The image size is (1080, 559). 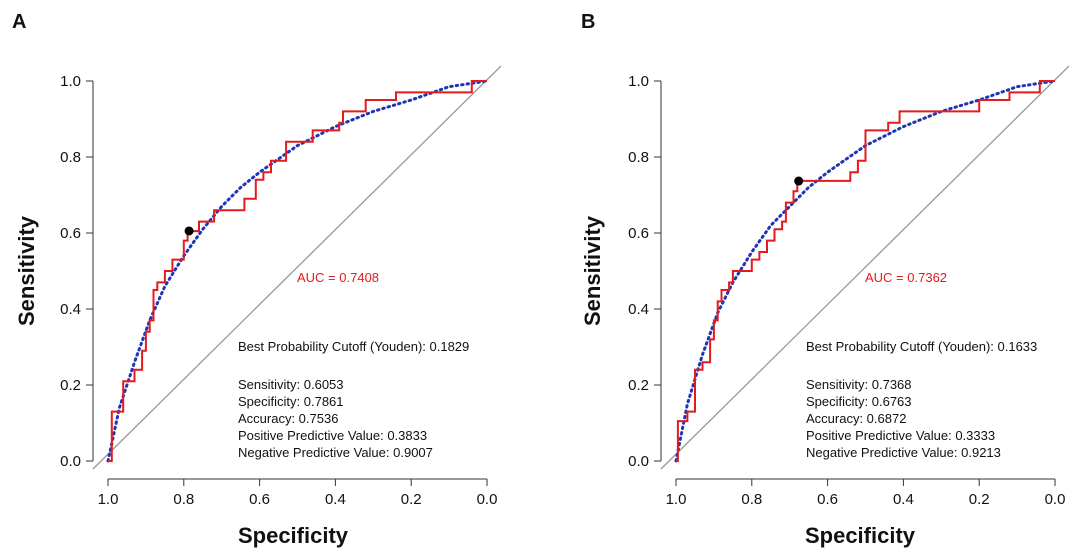 I want to click on metric-ppv: Positive Predictive Value: 0.3333, so click(x=900, y=435).